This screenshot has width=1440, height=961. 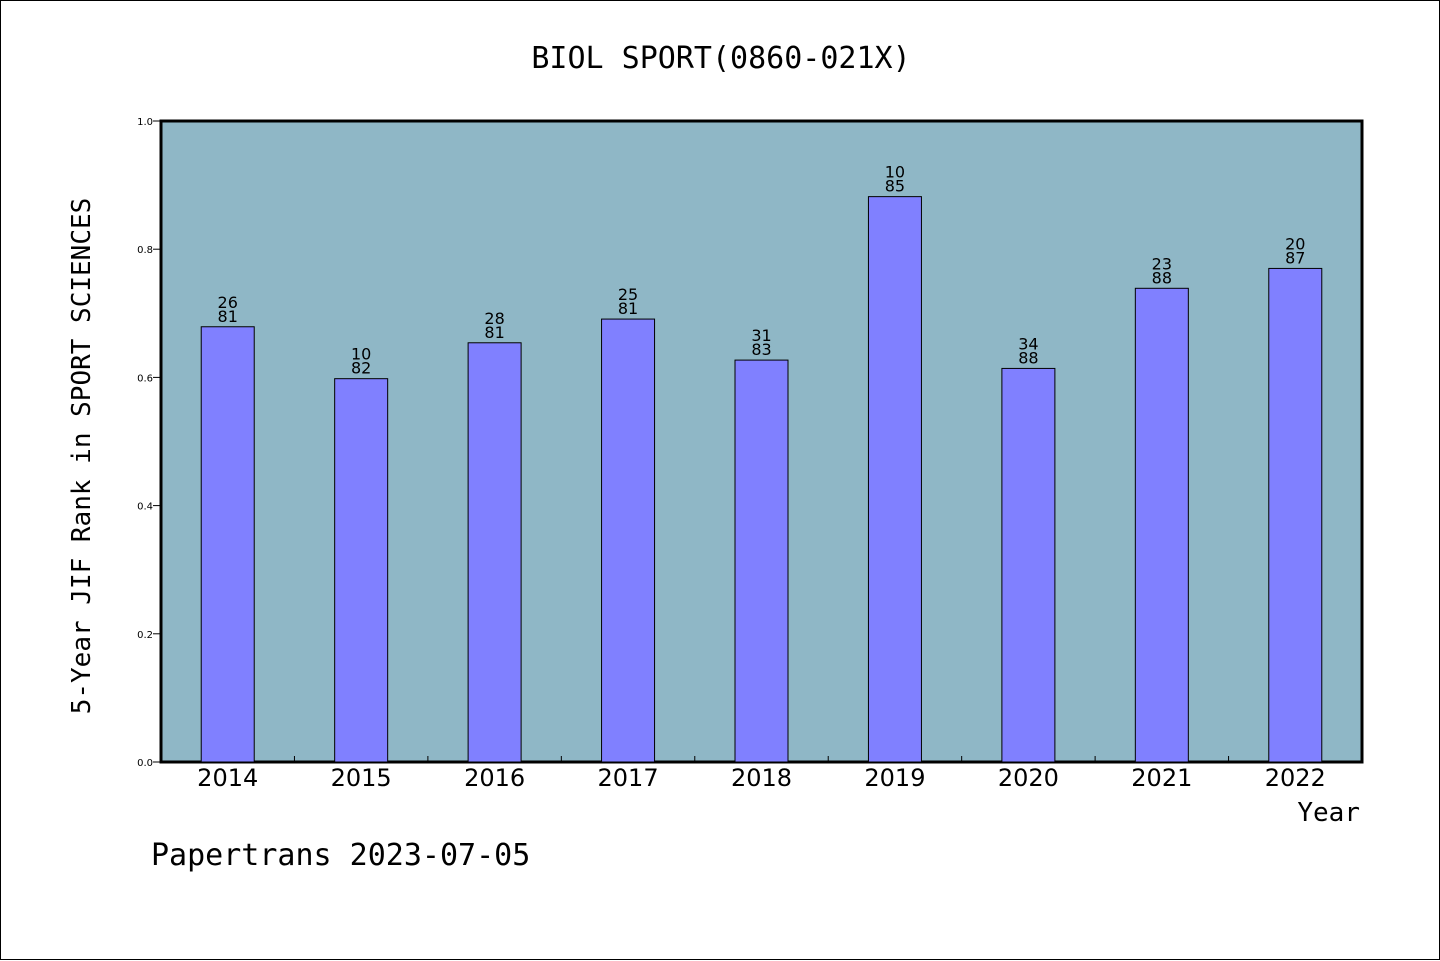 What do you see at coordinates (1161, 525) in the screenshot?
I see `bar-2021` at bounding box center [1161, 525].